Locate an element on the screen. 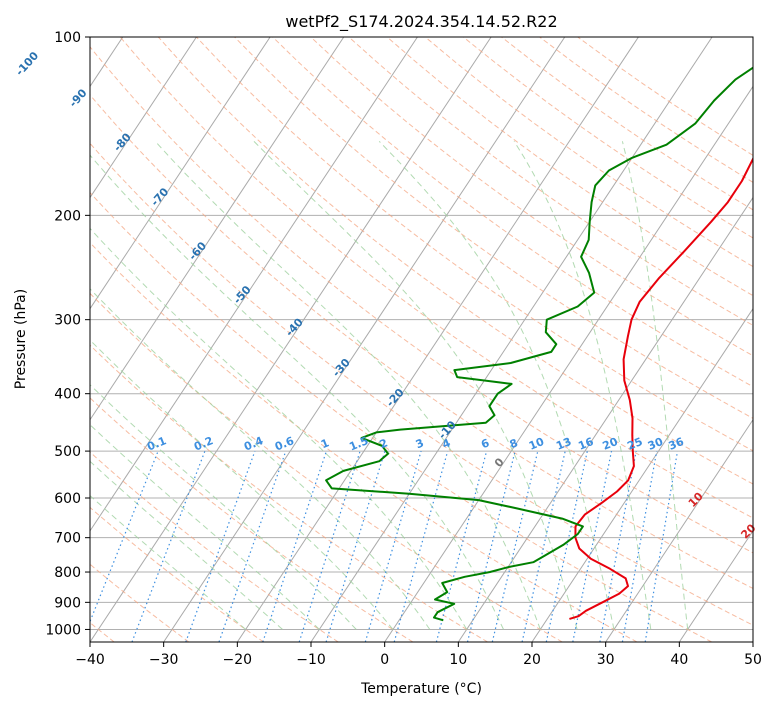 The width and height of the screenshot is (775, 708). y-tick-label: 1000 is located at coordinates (63, 630).